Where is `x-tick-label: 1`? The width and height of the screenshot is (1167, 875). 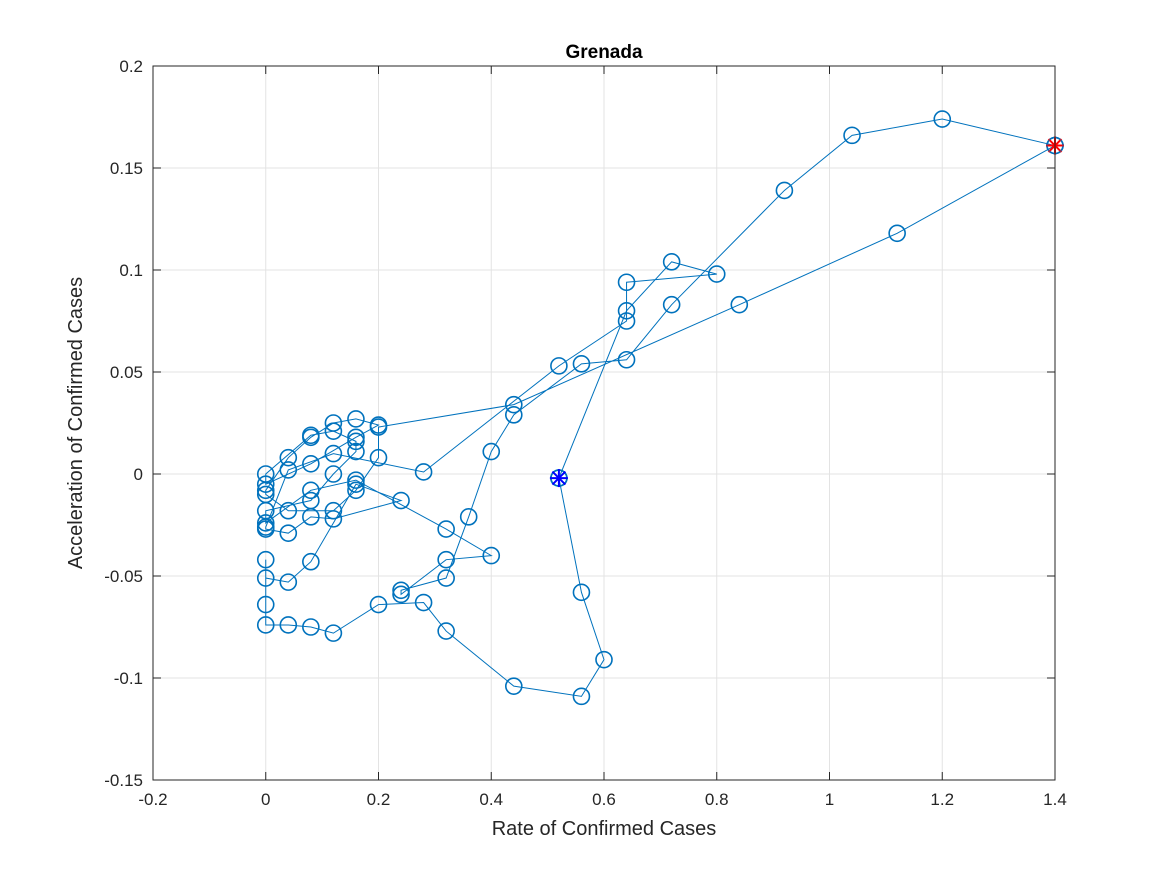 x-tick-label: 1 is located at coordinates (829, 799).